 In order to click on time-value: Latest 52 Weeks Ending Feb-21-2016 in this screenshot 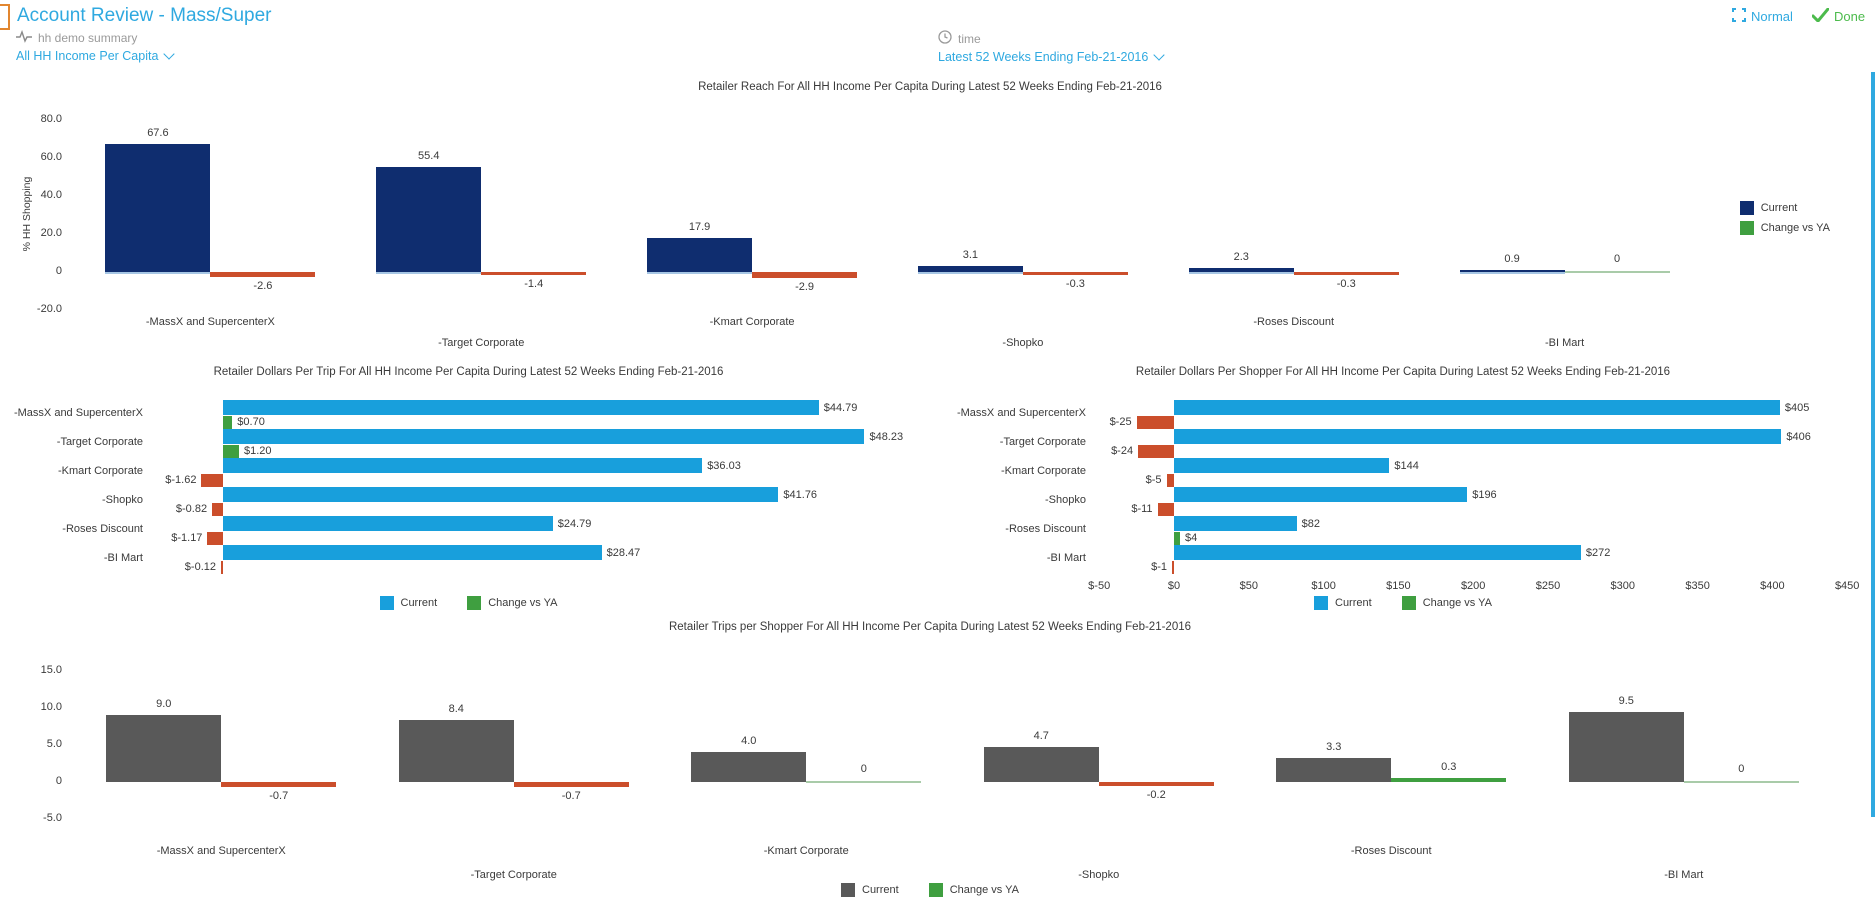, I will do `click(1043, 57)`.